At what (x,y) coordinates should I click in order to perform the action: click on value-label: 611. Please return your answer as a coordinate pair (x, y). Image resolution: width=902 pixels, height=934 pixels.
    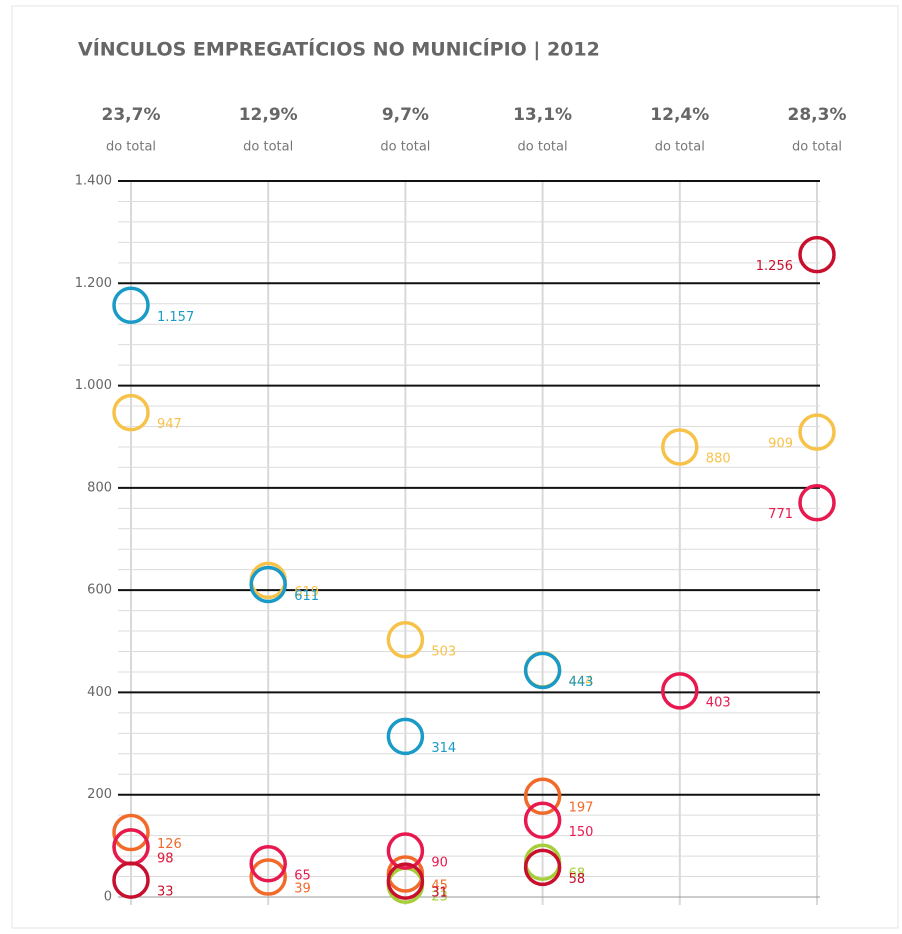
    Looking at the image, I should click on (306, 596).